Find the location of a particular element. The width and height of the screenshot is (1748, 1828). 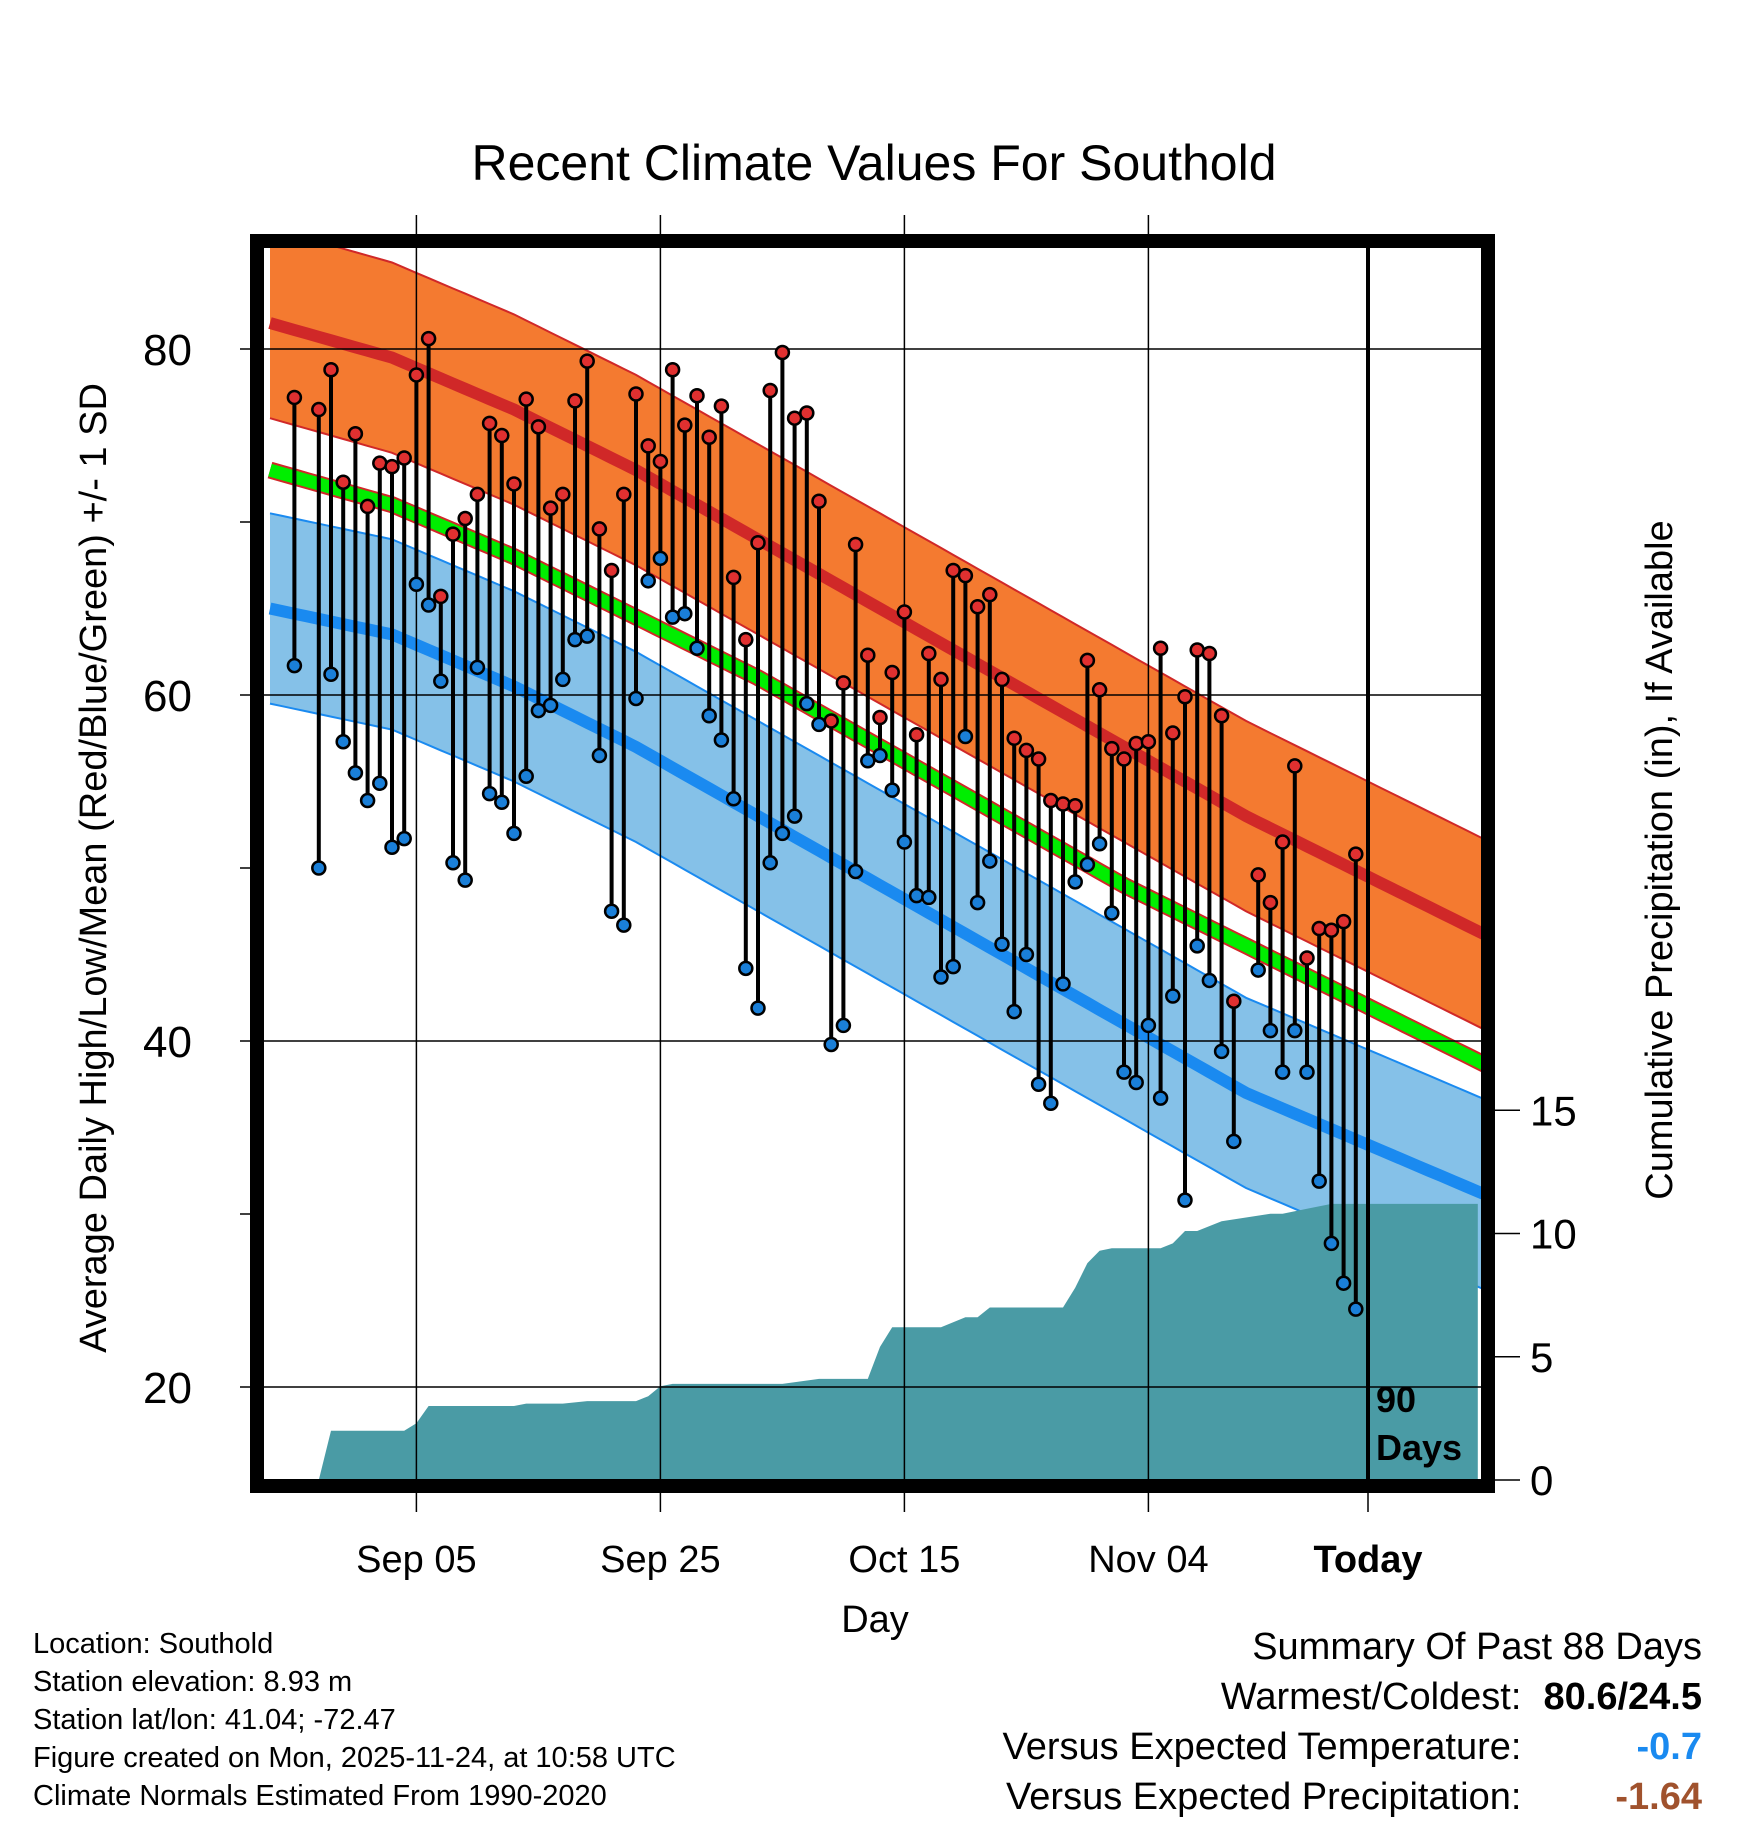

precip-area is located at coordinates (886, 1341).